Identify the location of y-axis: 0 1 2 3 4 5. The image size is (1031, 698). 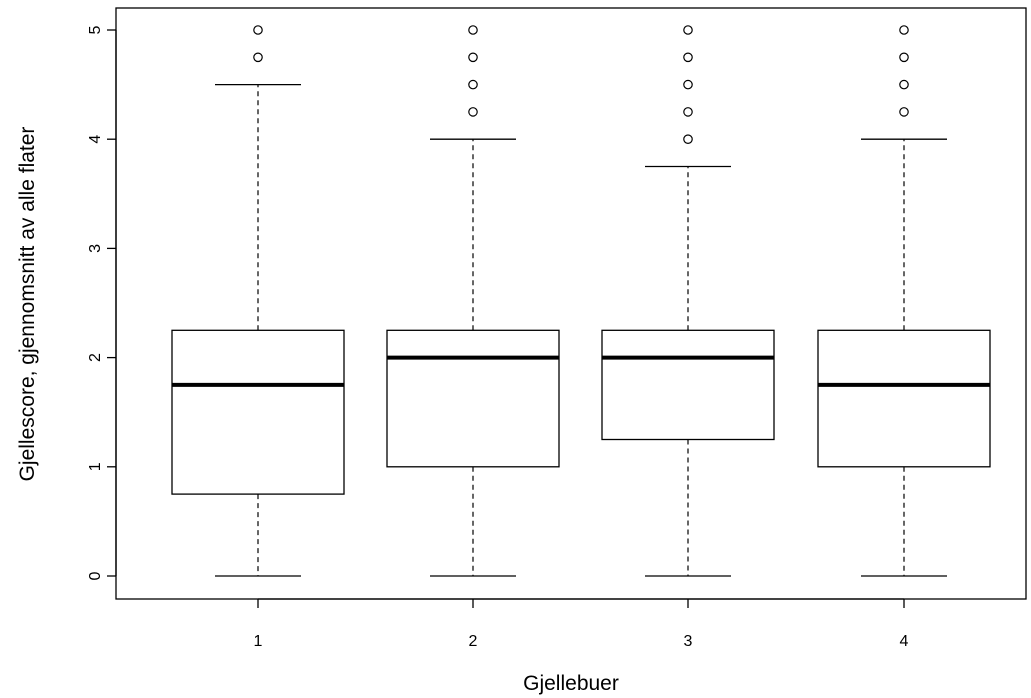
(102, 302).